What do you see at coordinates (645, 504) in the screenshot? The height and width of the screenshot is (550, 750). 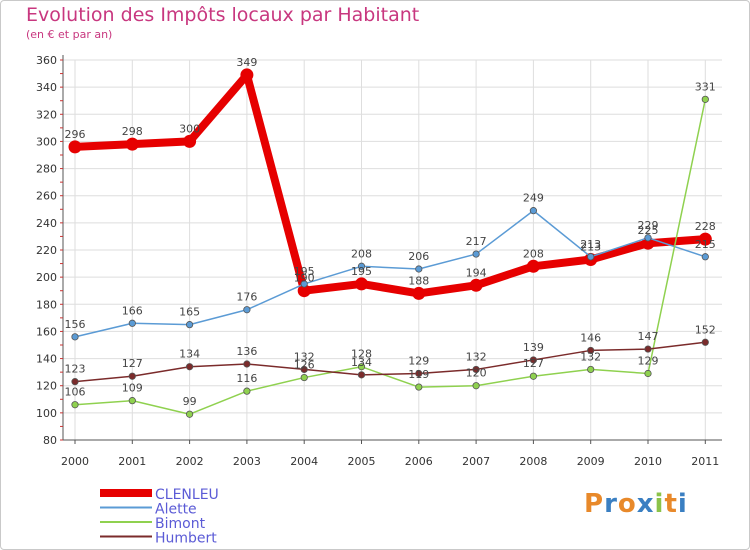 I see `logo-letter: x` at bounding box center [645, 504].